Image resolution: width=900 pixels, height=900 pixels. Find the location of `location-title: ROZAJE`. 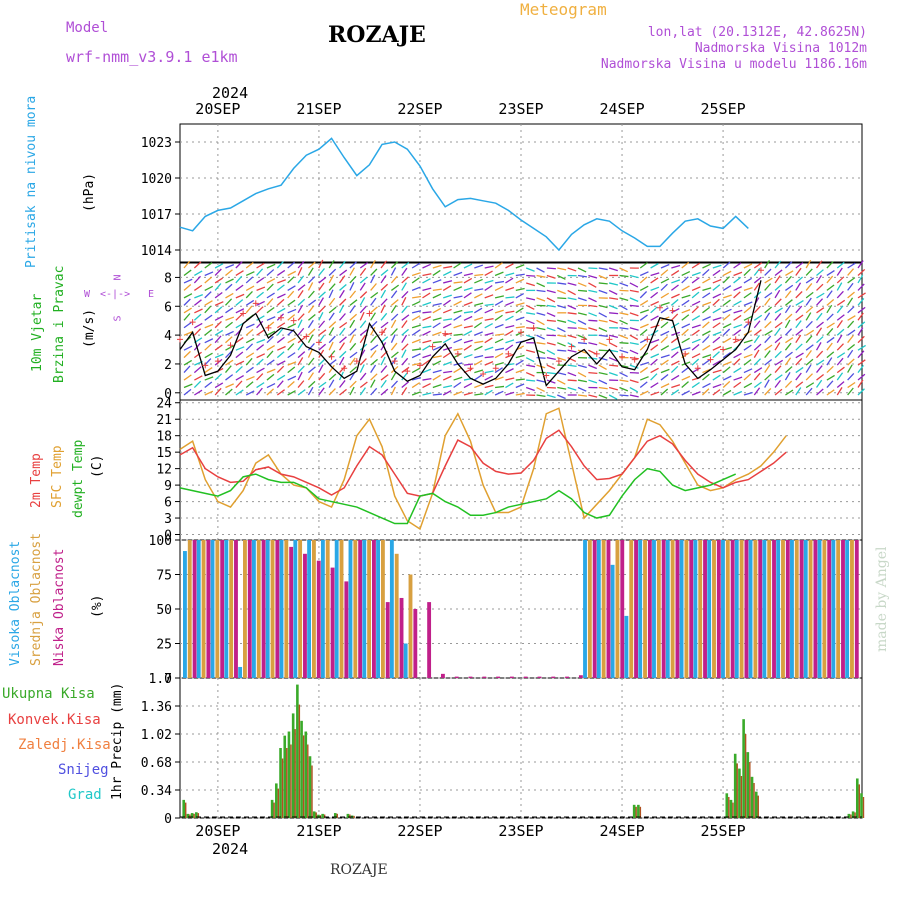

location-title: ROZAJE is located at coordinates (377, 35).